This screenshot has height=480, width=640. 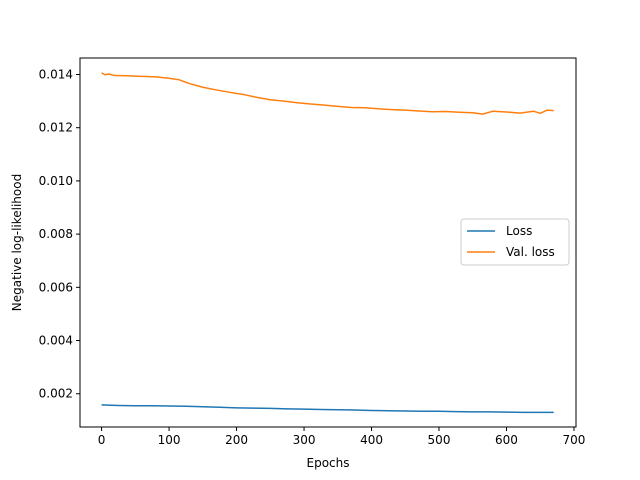 What do you see at coordinates (530, 252) in the screenshot?
I see `legend-label: Val. loss` at bounding box center [530, 252].